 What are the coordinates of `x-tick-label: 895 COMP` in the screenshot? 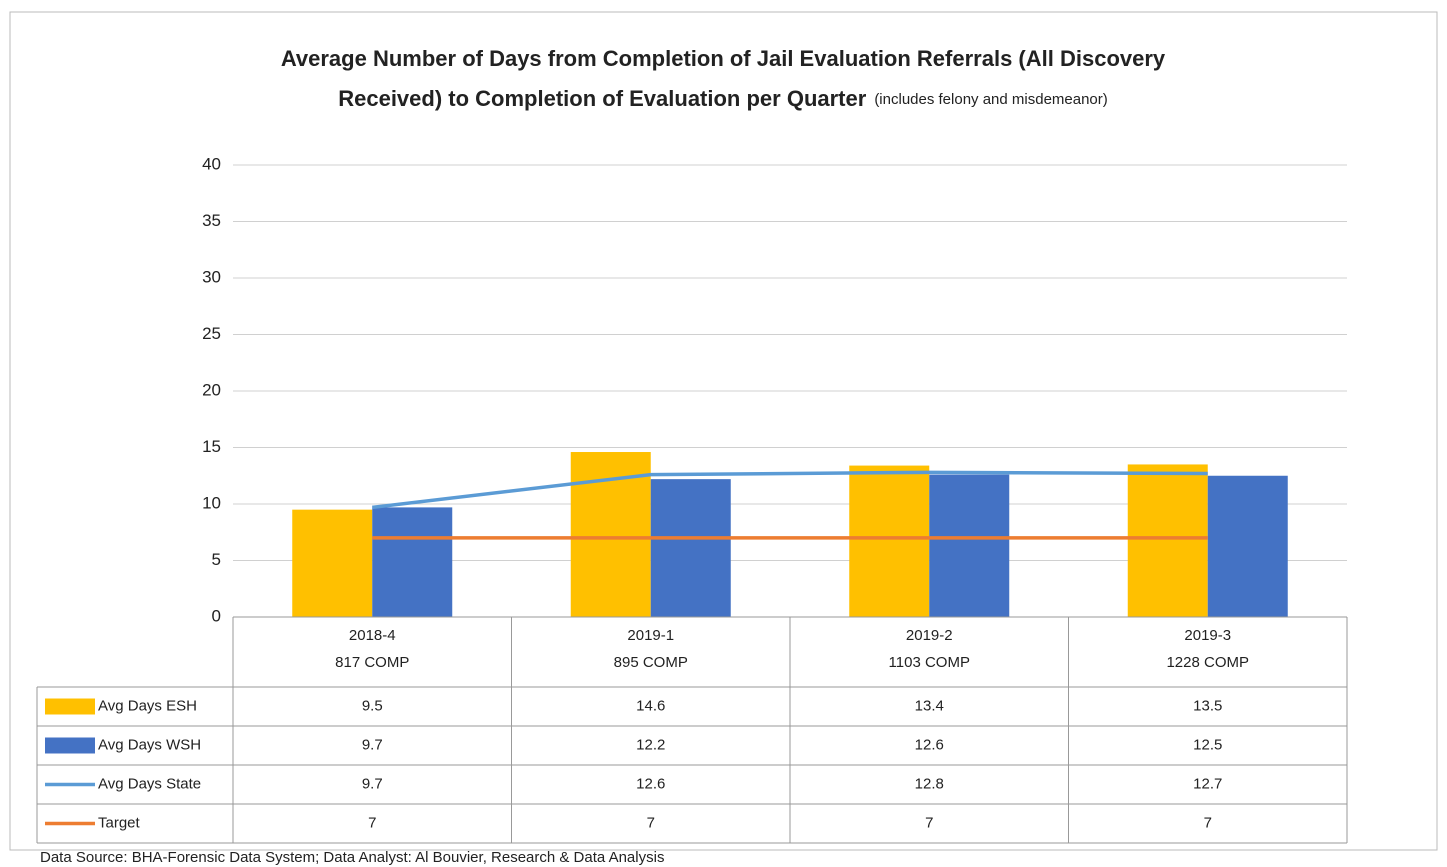 It's located at (651, 662).